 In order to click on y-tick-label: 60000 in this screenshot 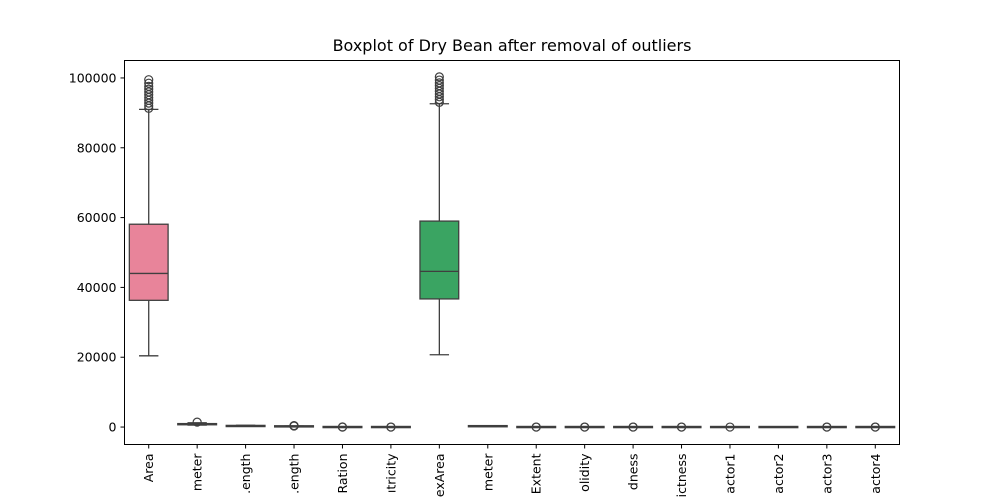, I will do `click(97, 217)`.